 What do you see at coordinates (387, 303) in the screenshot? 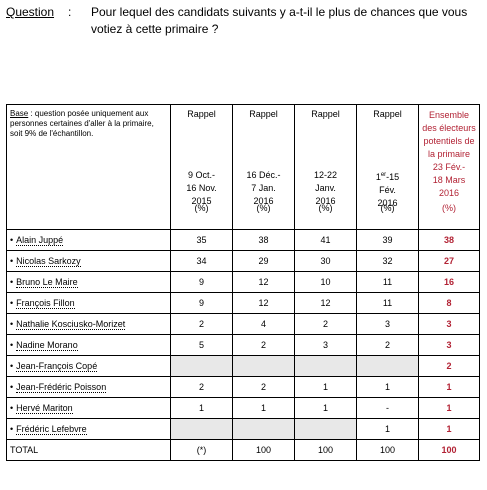
I see `value-cell: 11` at bounding box center [387, 303].